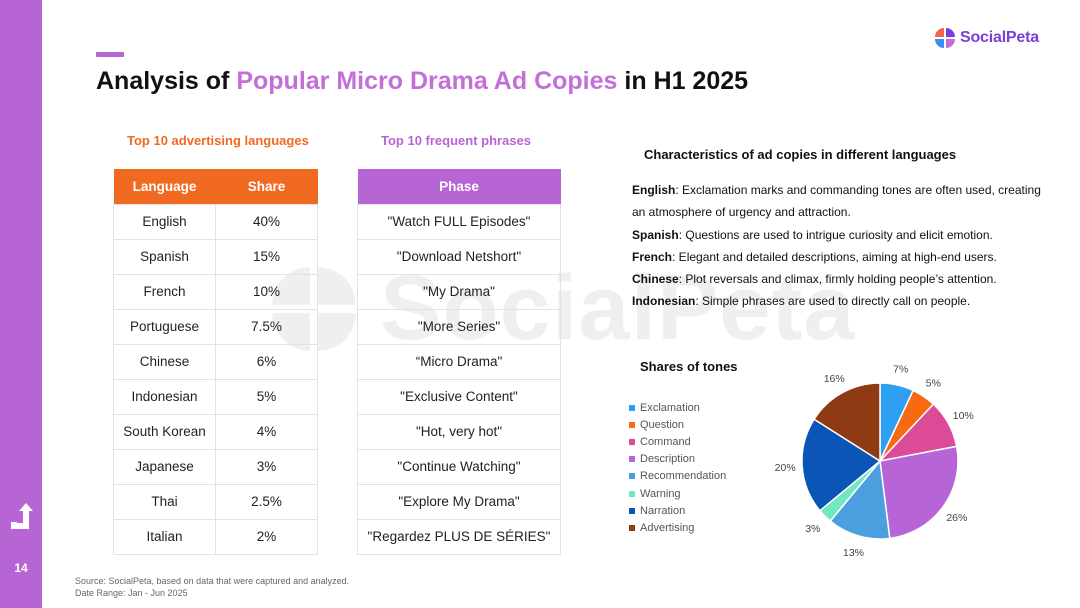 The height and width of the screenshot is (608, 1080). I want to click on table-row: Chinese 6%, so click(215, 361).